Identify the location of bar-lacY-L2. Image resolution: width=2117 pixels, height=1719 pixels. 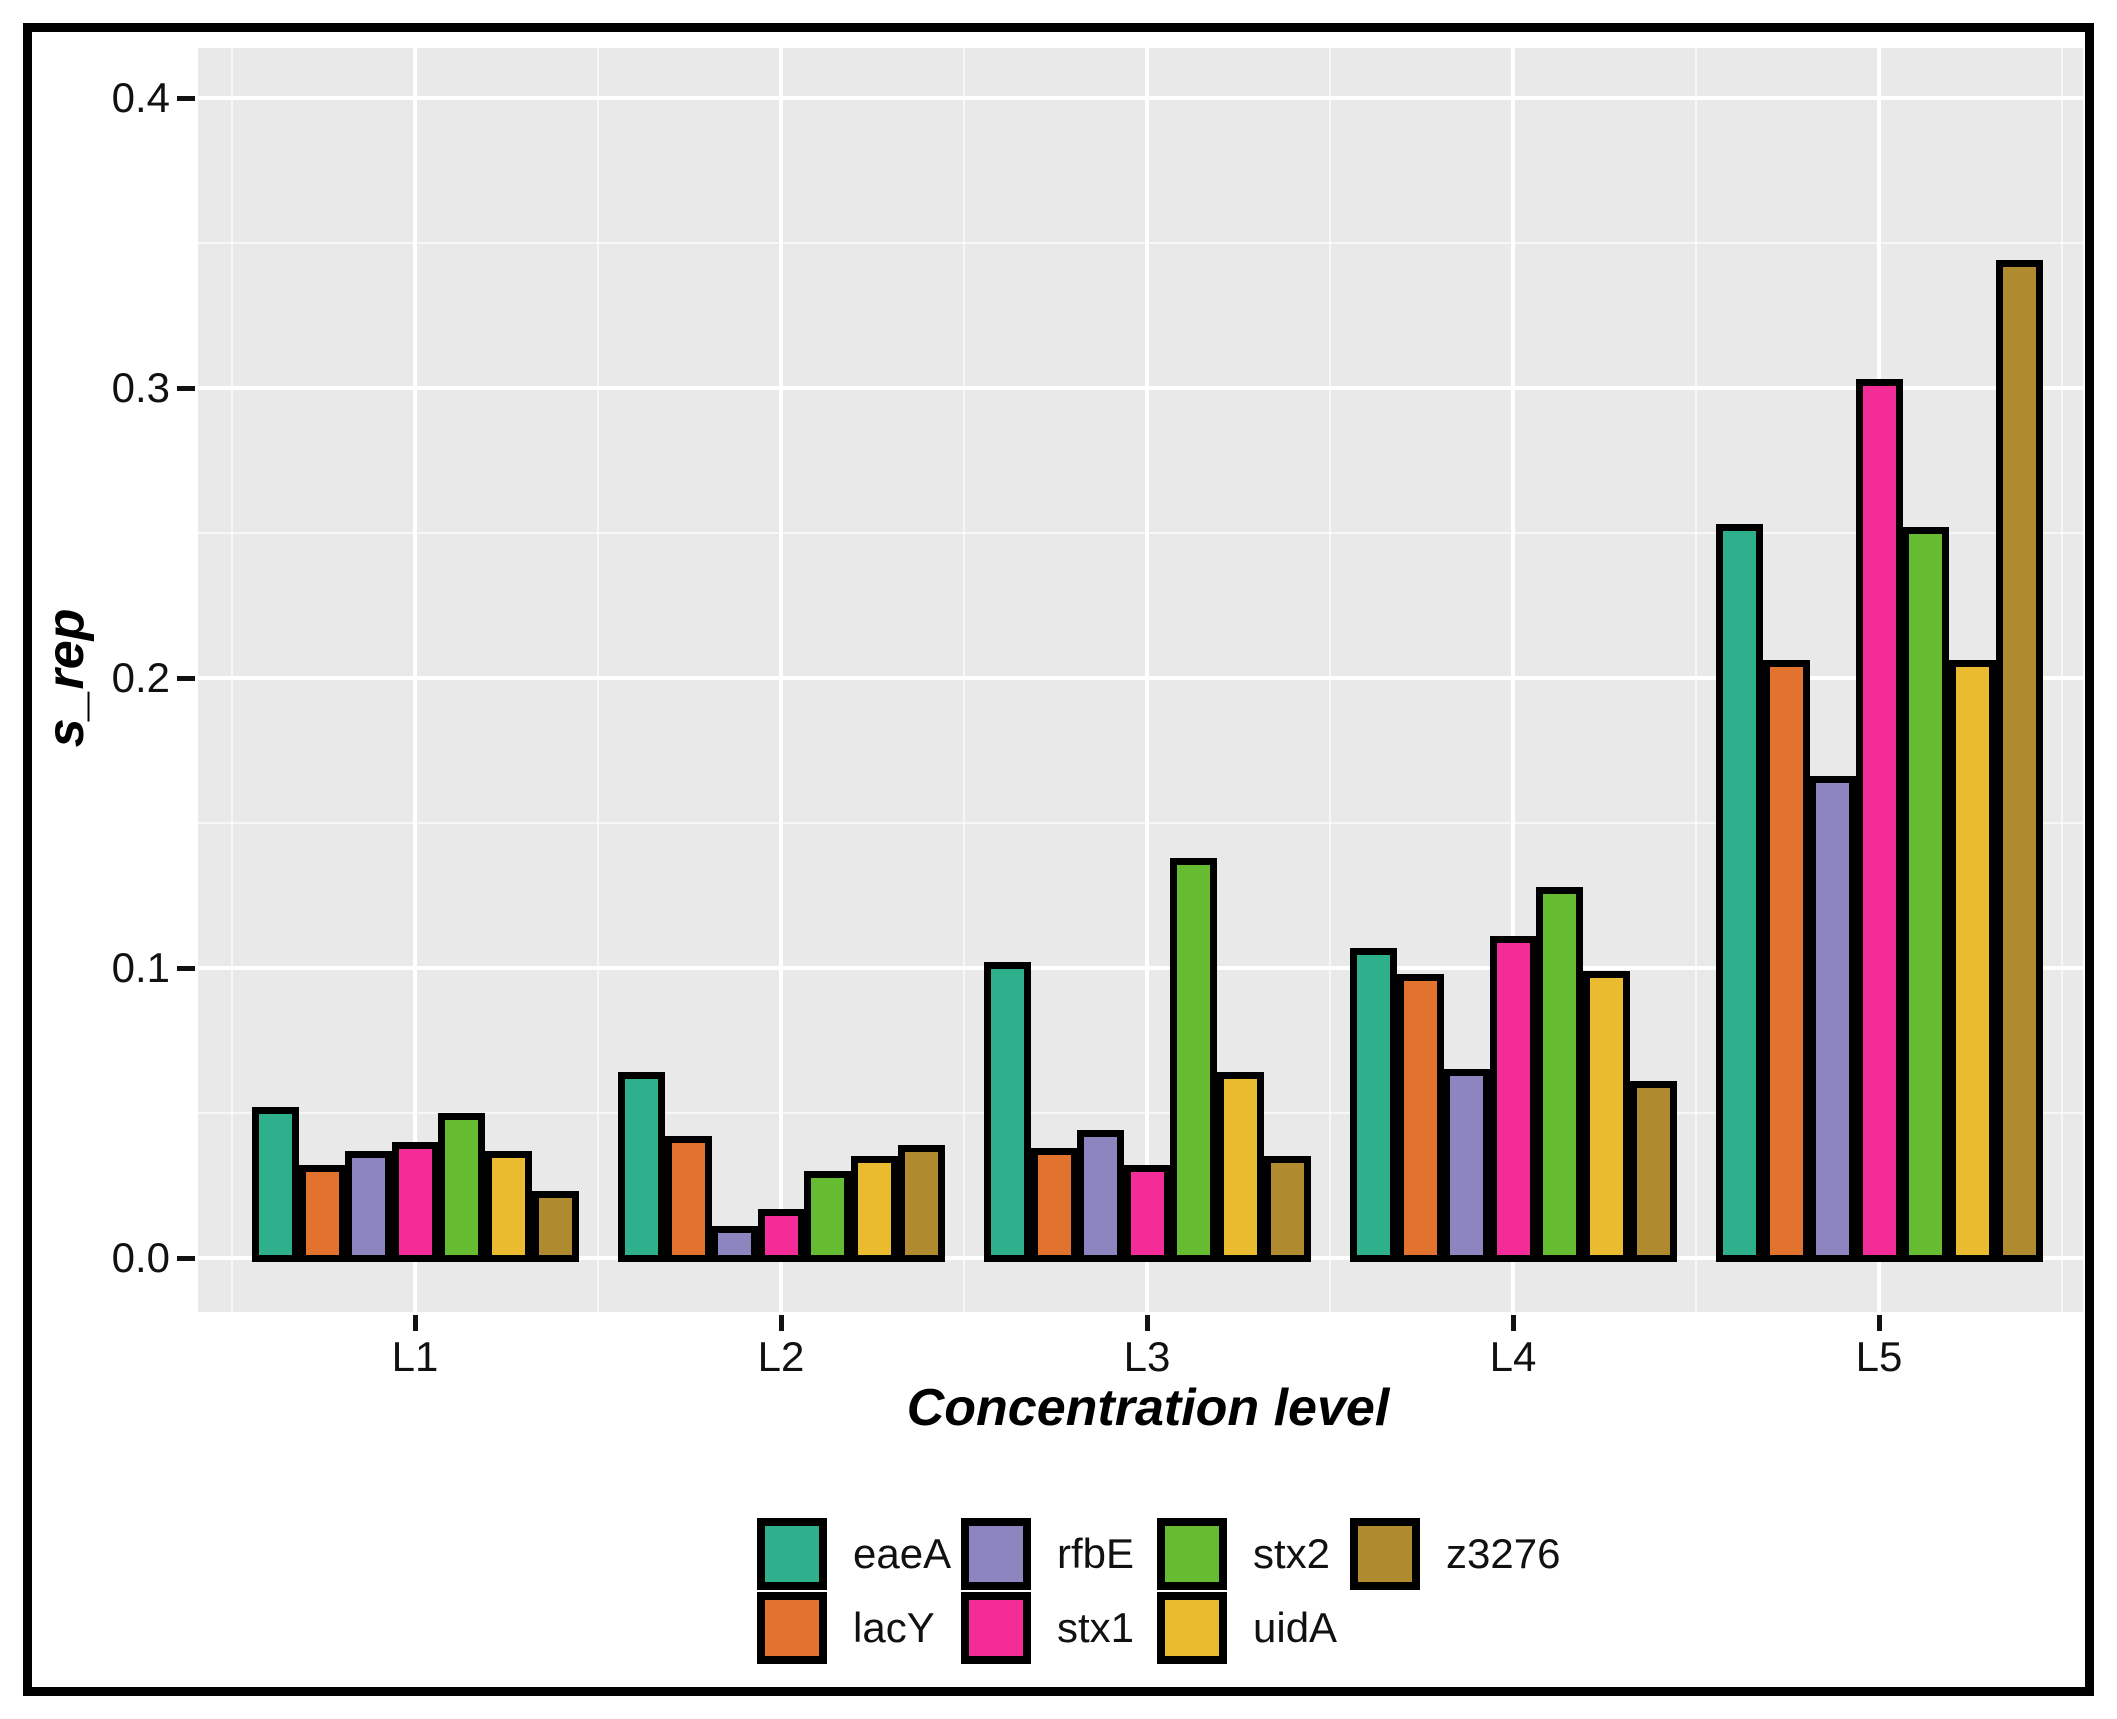
(688, 1199).